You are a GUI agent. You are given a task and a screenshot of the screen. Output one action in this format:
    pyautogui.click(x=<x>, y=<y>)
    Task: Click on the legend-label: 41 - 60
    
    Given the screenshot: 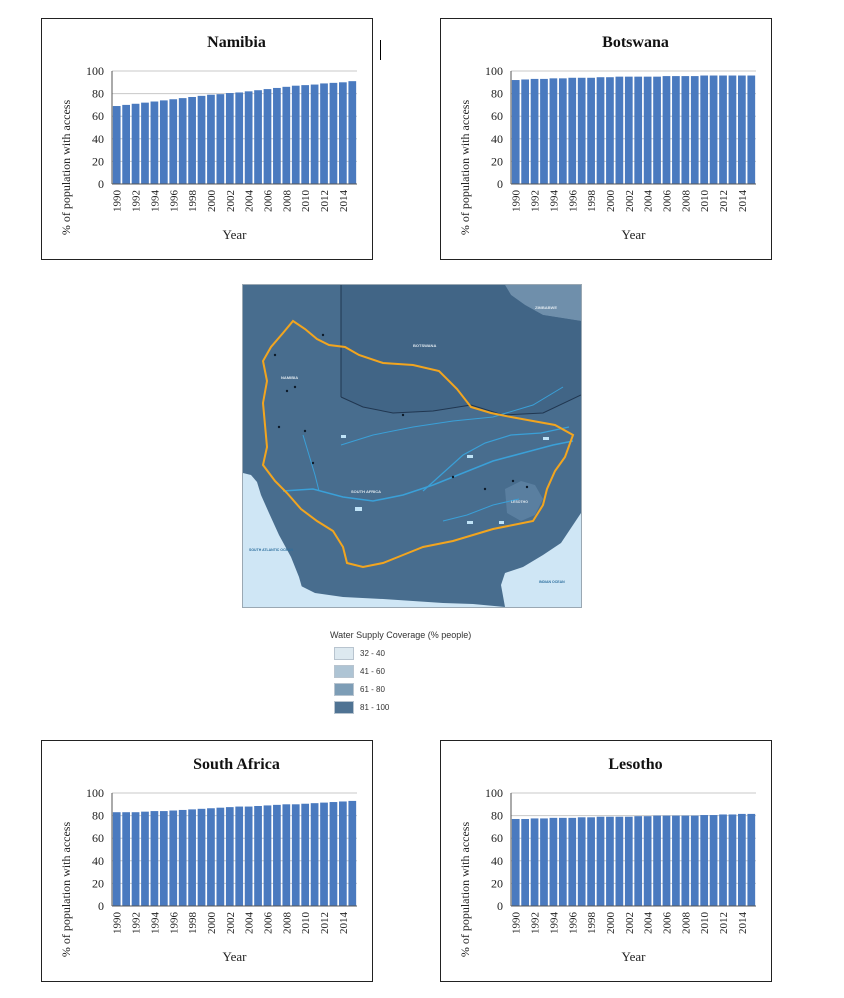 What is the action you would take?
    pyautogui.click(x=372, y=671)
    